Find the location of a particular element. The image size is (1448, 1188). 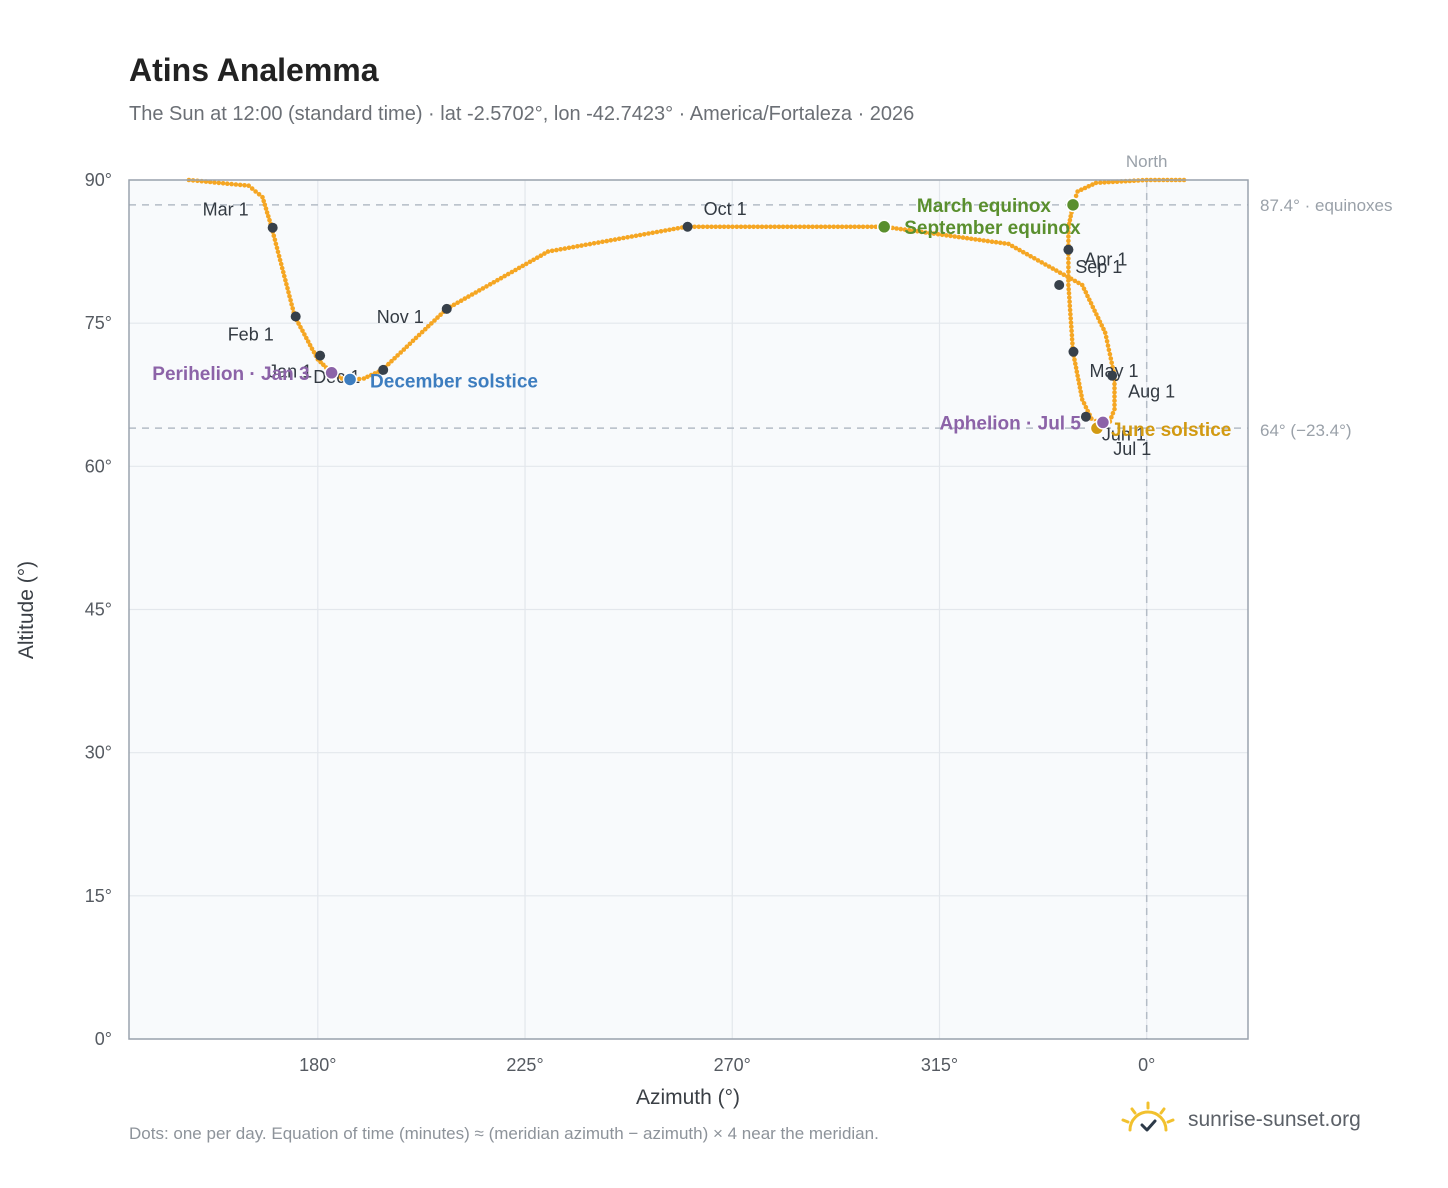

y-tick-label: 45° is located at coordinates (98, 610).